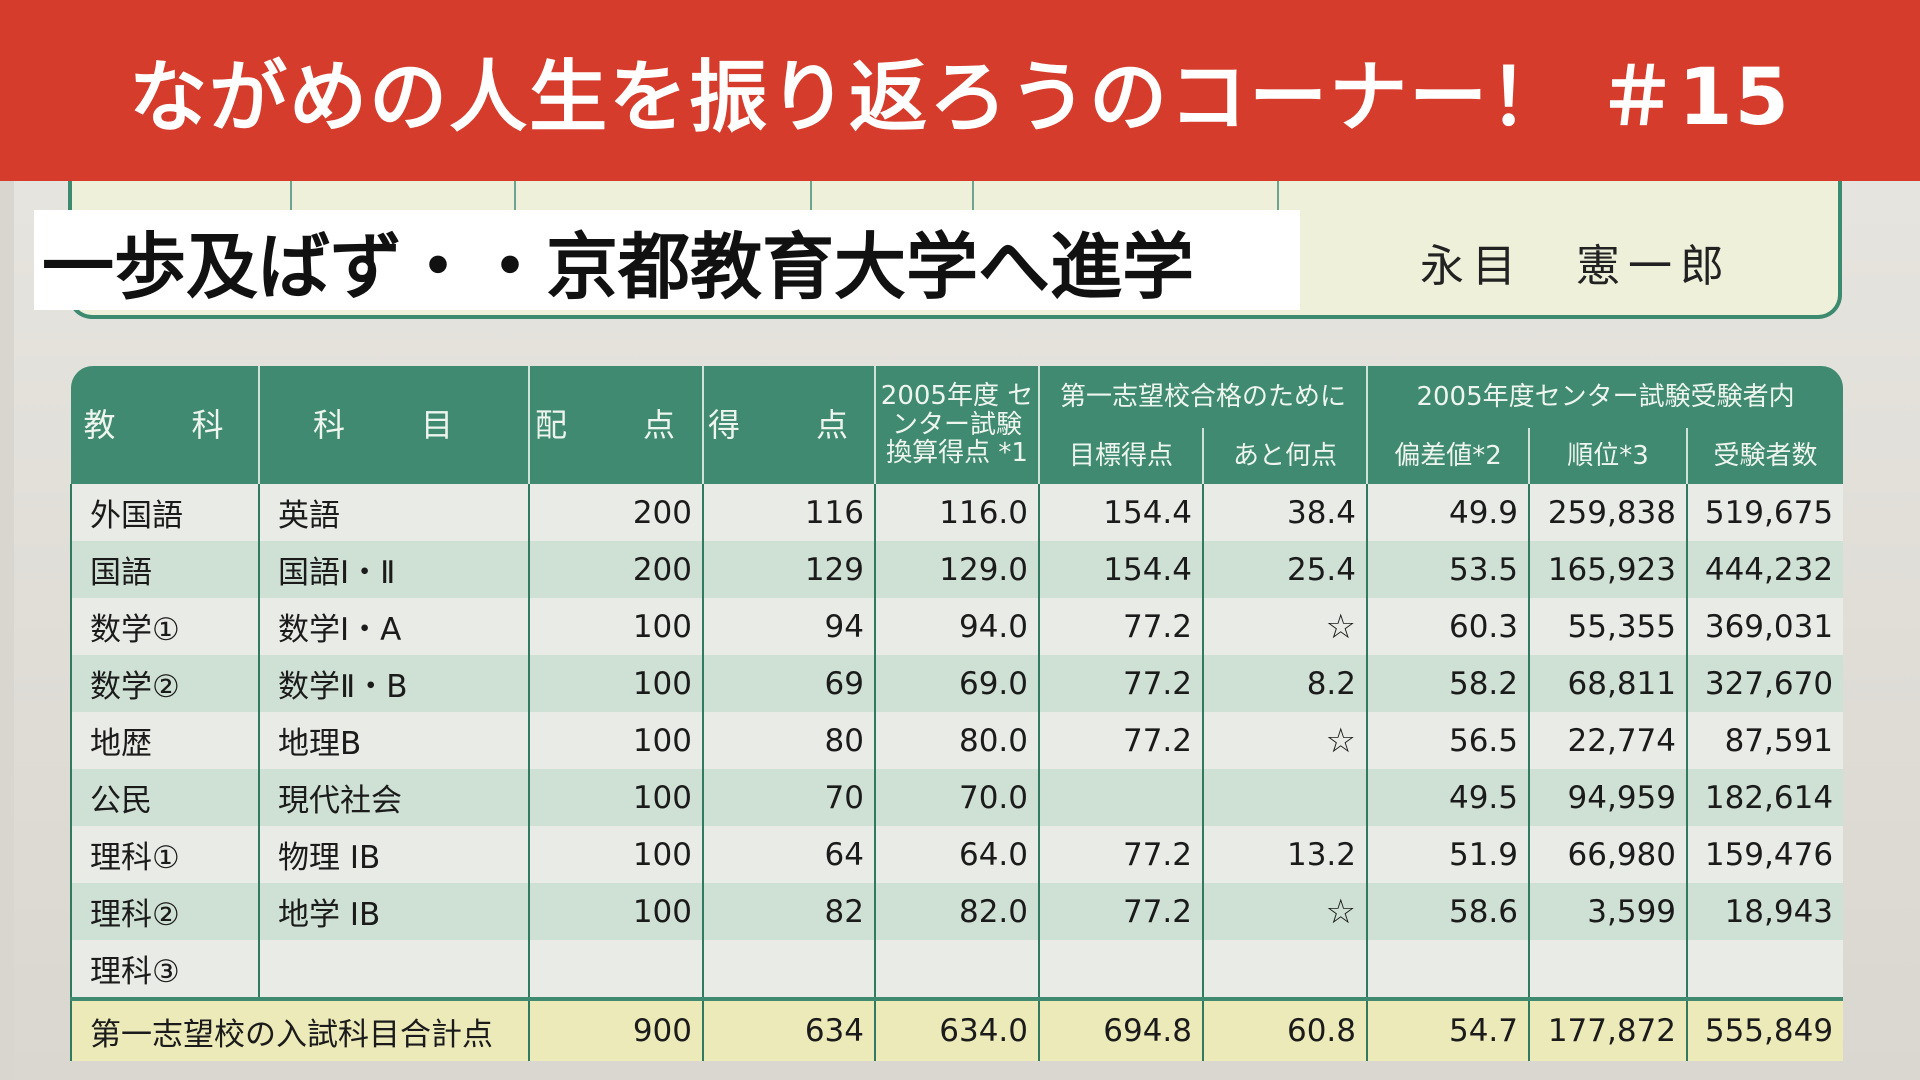  I want to click on cell-kyouka: 国語, so click(164, 569).